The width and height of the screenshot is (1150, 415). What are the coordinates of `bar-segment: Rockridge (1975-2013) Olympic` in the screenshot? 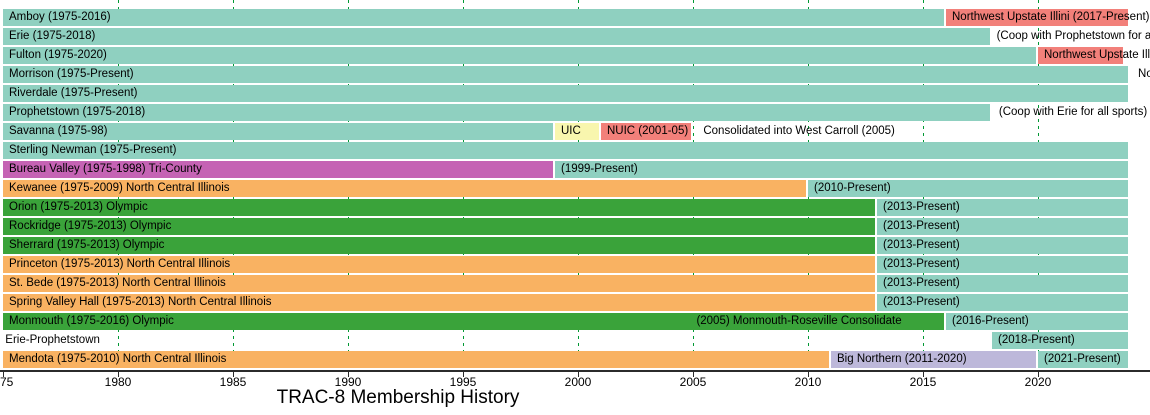 It's located at (439, 226).